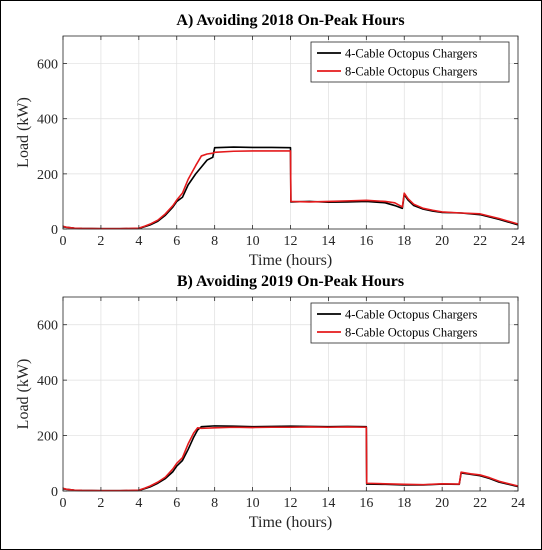 The image size is (542, 550). Describe the element at coordinates (290, 20) in the screenshot. I see `chart-title: A) Avoiding 2018 On-Peak Hours` at that location.